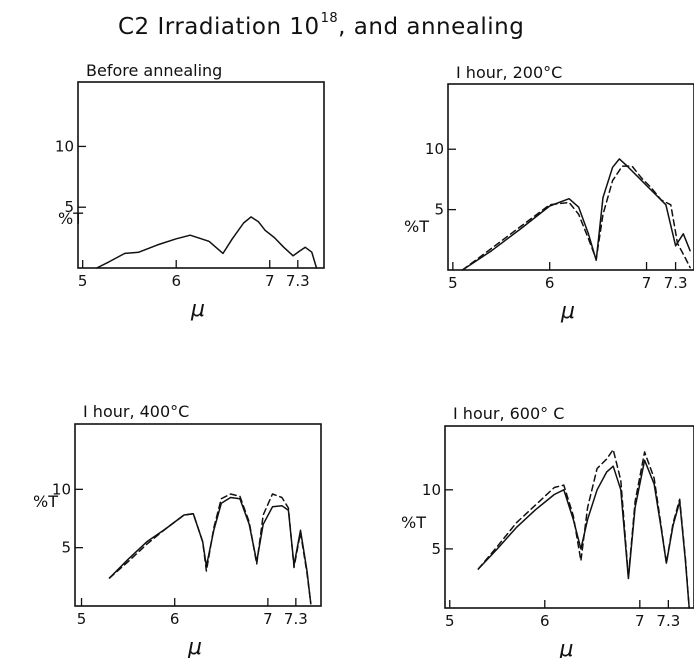 The height and width of the screenshot is (658, 694). Describe the element at coordinates (154, 70) in the screenshot. I see `panel-title: Before annealing` at that location.